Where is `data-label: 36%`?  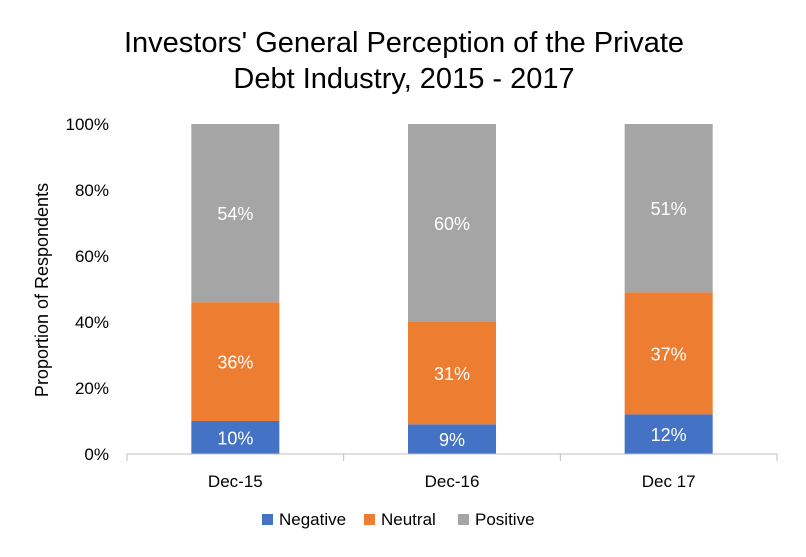 data-label: 36% is located at coordinates (235, 363).